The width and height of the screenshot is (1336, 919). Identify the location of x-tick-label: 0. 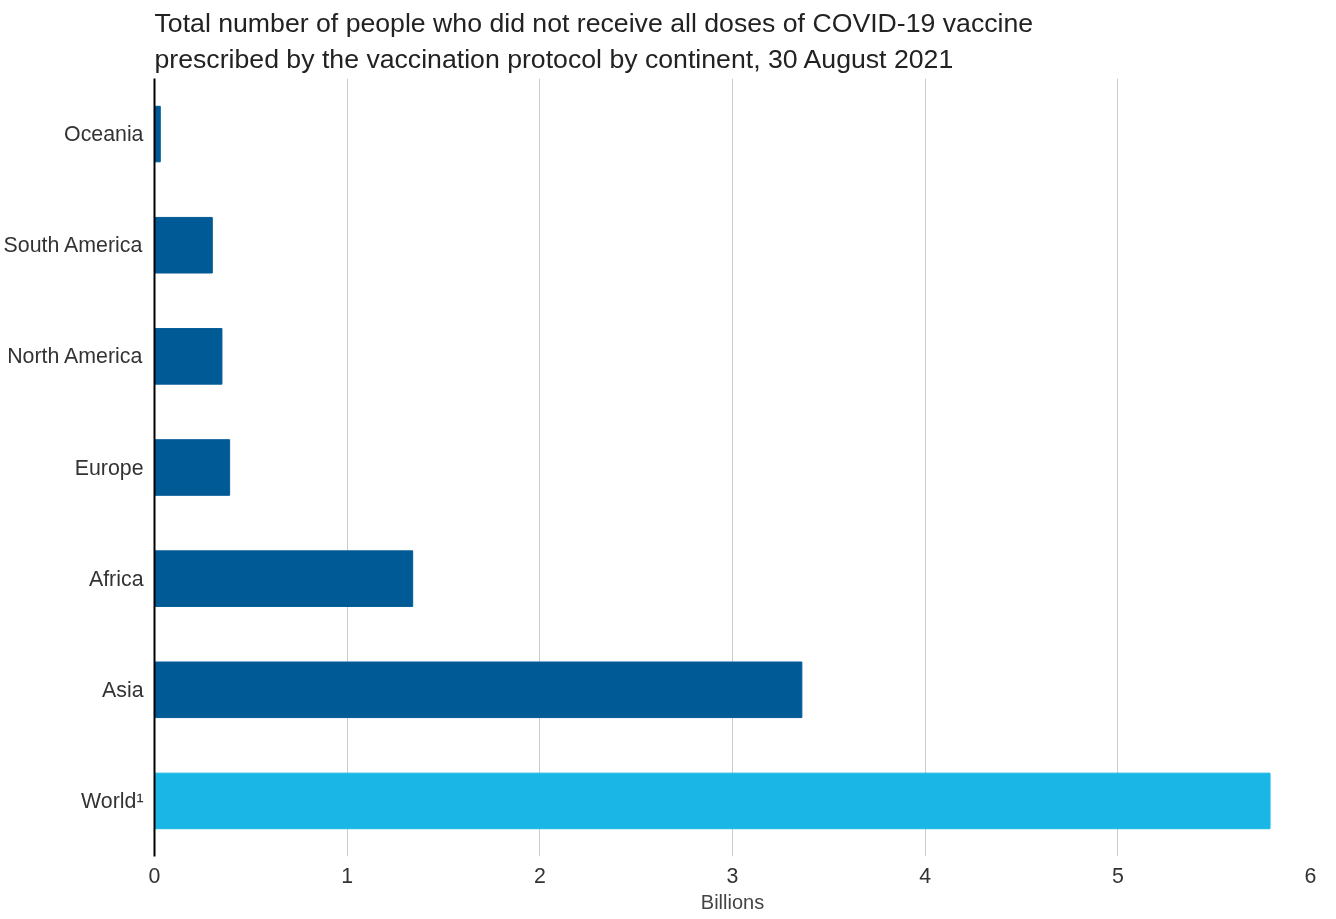
(154, 875).